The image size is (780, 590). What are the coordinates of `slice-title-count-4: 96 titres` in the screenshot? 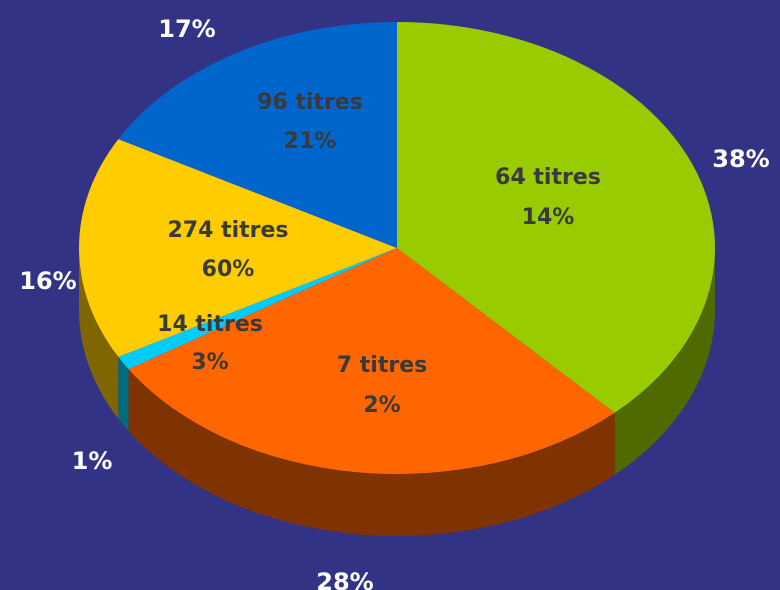 It's located at (310, 102).